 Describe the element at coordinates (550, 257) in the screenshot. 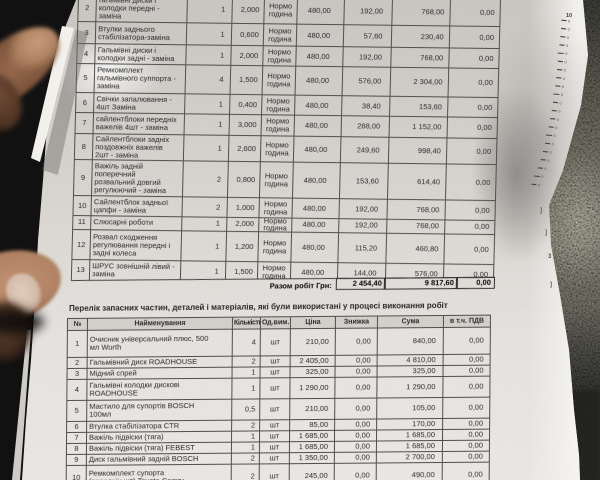

I see `svg-text: 3` at that location.